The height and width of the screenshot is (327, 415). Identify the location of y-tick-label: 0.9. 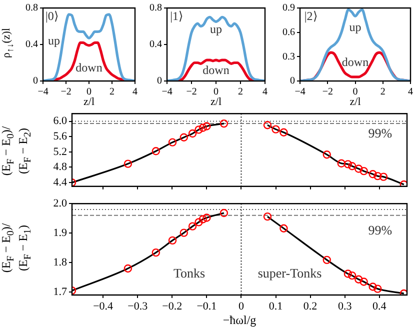
(288, 8).